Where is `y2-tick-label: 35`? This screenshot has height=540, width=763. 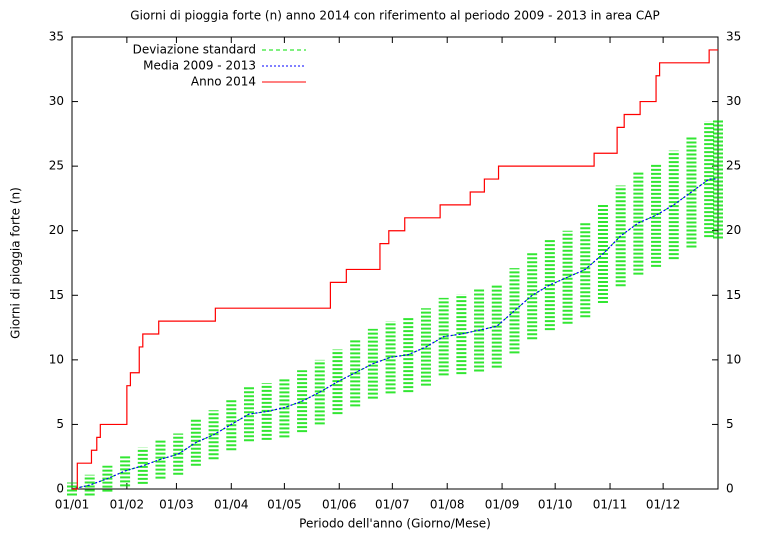
y2-tick-label: 35 is located at coordinates (733, 37).